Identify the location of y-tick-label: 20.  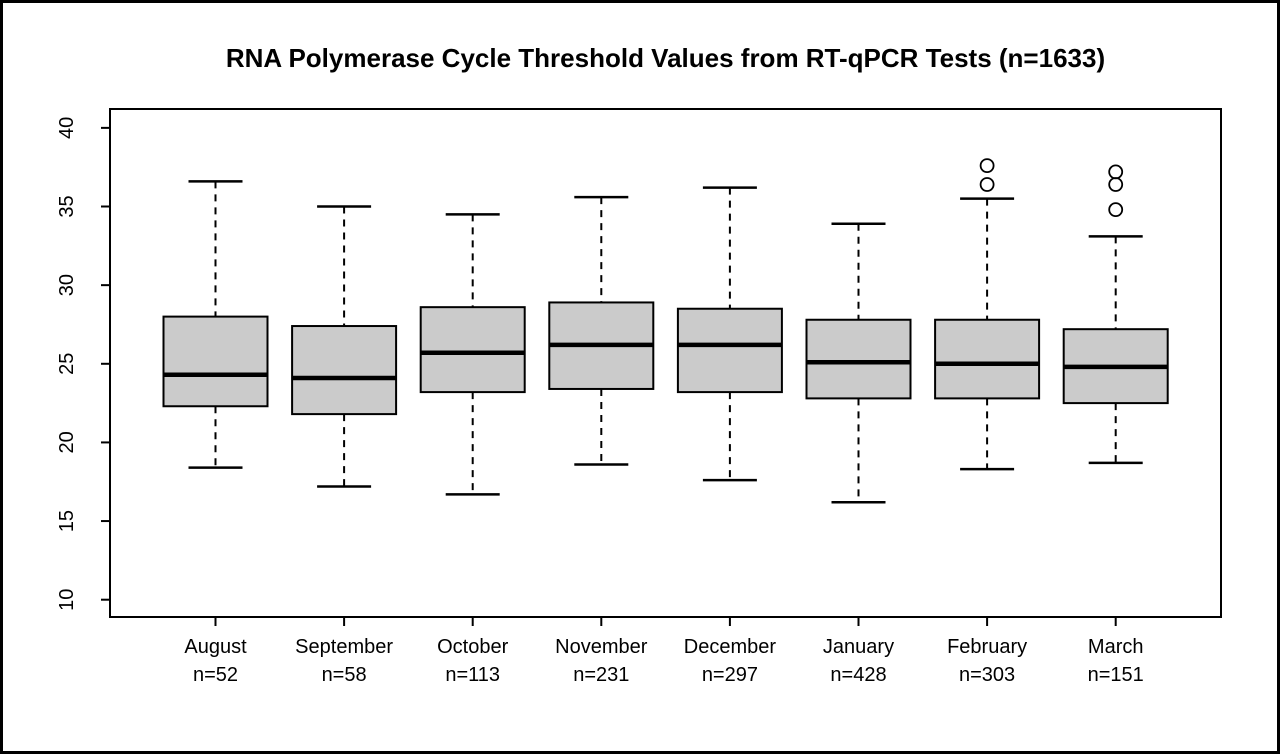
(67, 442).